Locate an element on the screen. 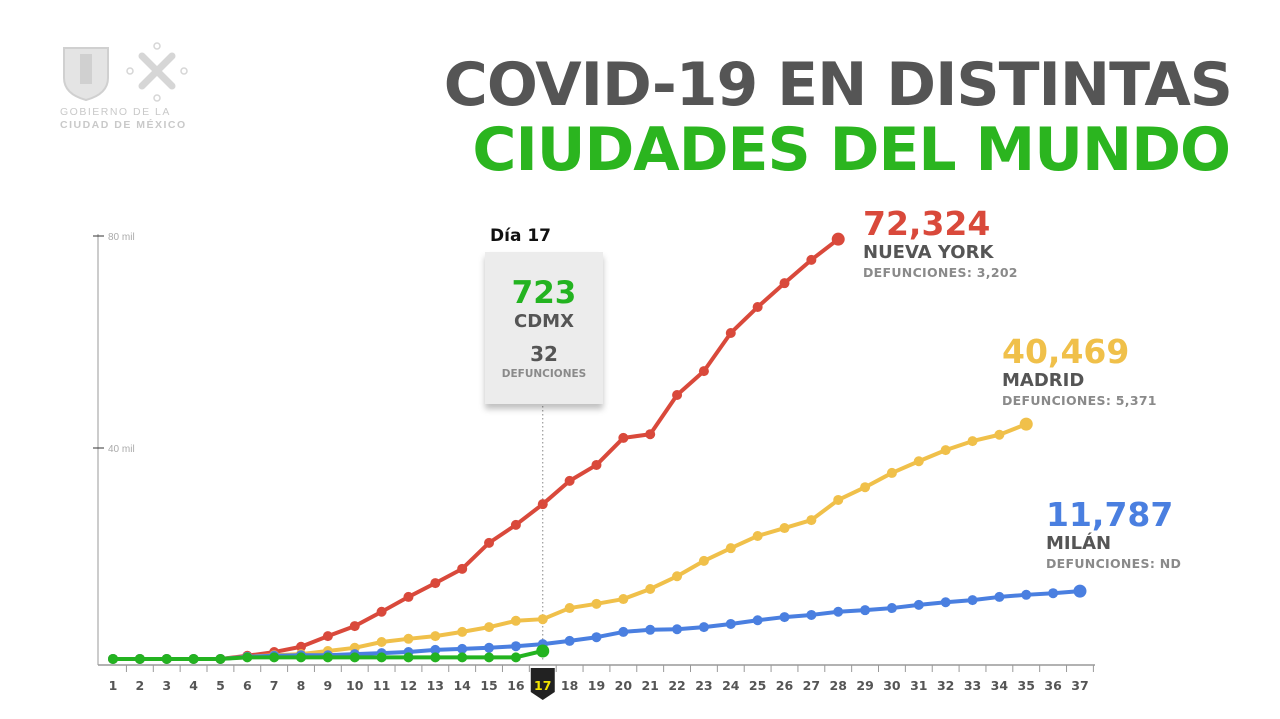 Image resolution: width=1280 pixels, height=719 pixels. annotation-day: Día 17 is located at coordinates (520, 236).